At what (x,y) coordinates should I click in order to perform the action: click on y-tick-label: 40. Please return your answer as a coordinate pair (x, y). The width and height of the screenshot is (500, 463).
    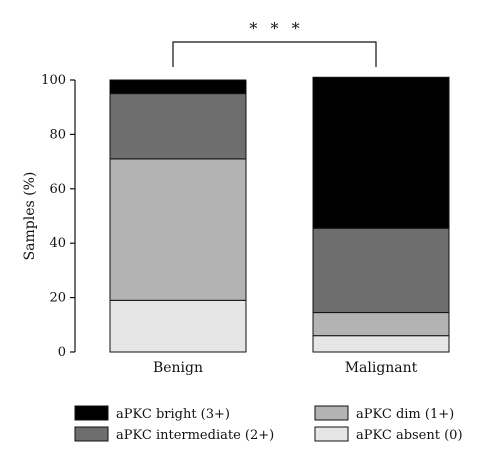
    Looking at the image, I should click on (57, 243).